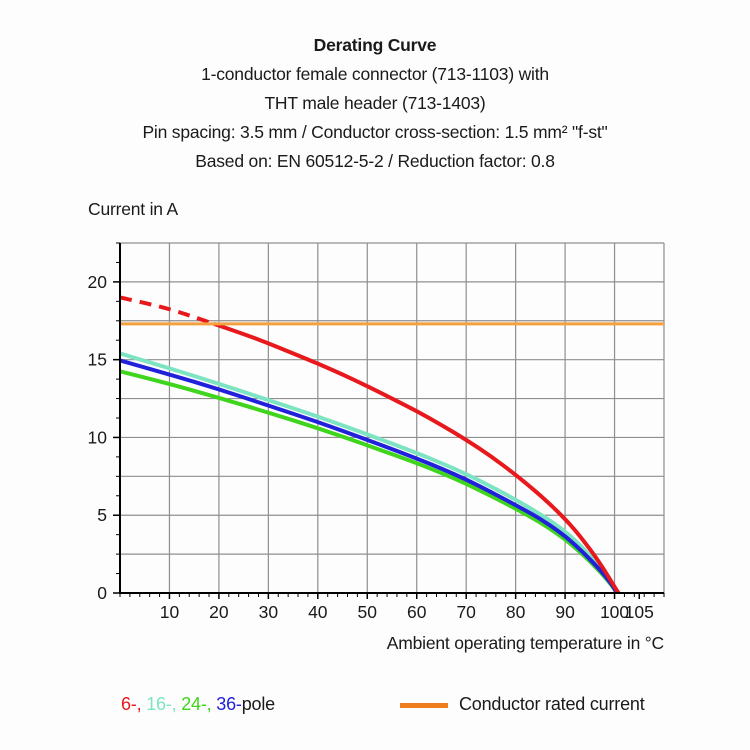 This screenshot has width=750, height=750. Describe the element at coordinates (258, 704) in the screenshot. I see `legend-pole-part: pole` at that location.